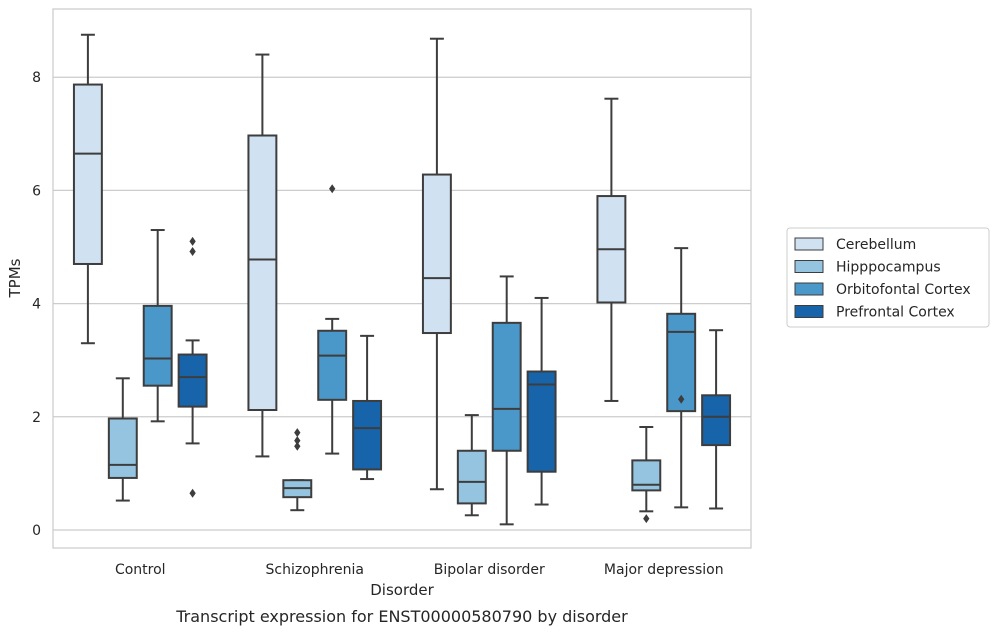 The height and width of the screenshot is (634, 999). What do you see at coordinates (15, 278) in the screenshot?
I see `y-axis-label: TPMs` at bounding box center [15, 278].